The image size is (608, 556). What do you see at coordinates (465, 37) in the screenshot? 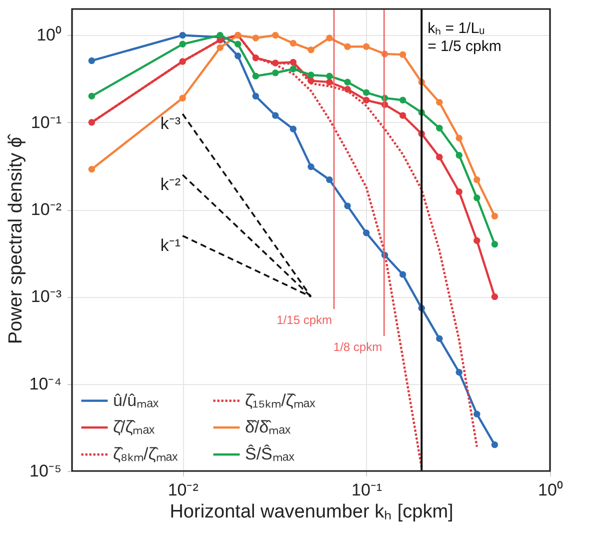
I see `annotation: kₕ = 1/Lᵤ = 1/5 cpkm` at bounding box center [465, 37].